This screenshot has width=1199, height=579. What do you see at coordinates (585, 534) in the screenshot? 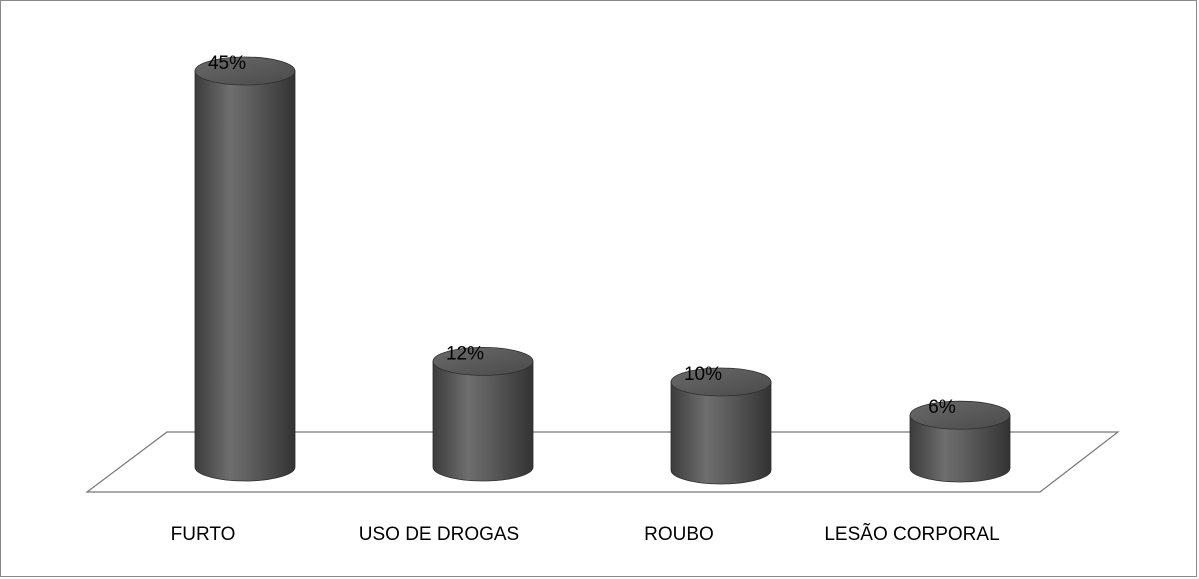
I see `category-labels-group: FURTO USO DE DROGAS ROUBO LESÃO CORPORAL` at bounding box center [585, 534].